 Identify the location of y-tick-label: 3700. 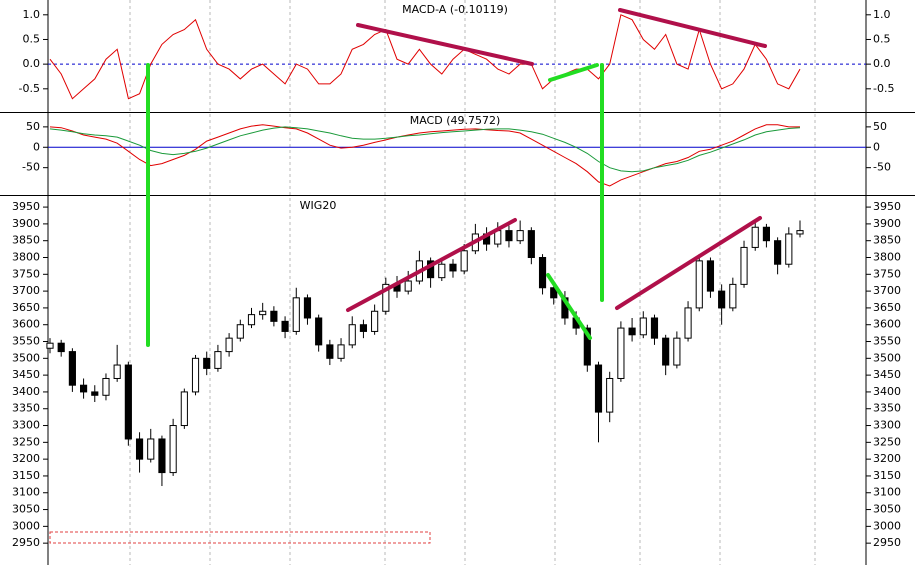
(26, 290).